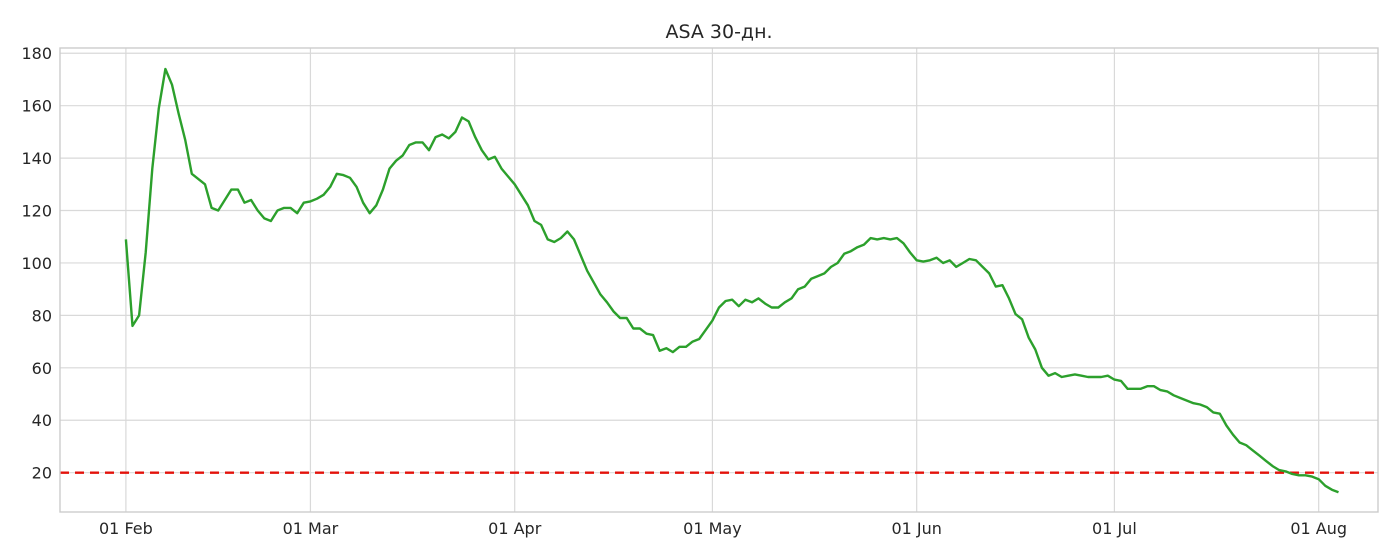 The height and width of the screenshot is (560, 1400). Describe the element at coordinates (42, 473) in the screenshot. I see `y-tick-label: 20` at that location.